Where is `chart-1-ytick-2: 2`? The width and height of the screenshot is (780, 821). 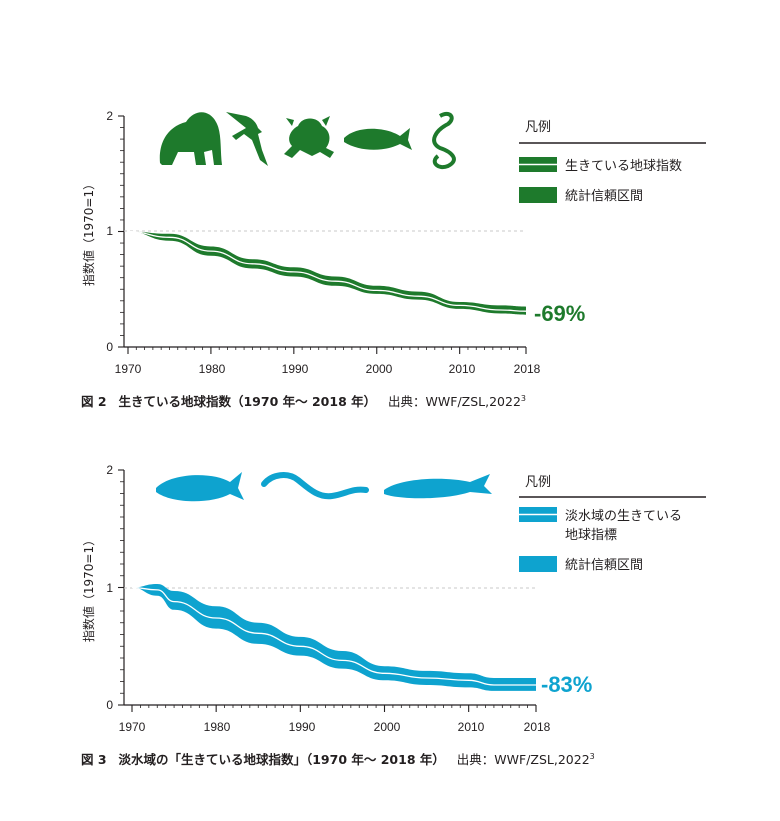
chart-1-ytick-2: 2 is located at coordinates (109, 116).